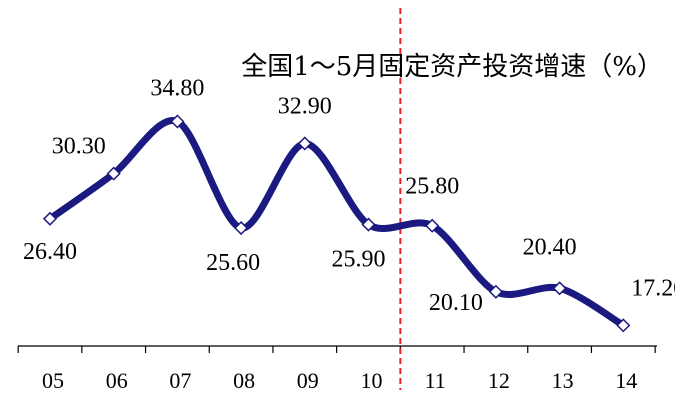 The width and height of the screenshot is (675, 395). Describe the element at coordinates (550, 247) in the screenshot. I see `data-label: 20.40` at that location.